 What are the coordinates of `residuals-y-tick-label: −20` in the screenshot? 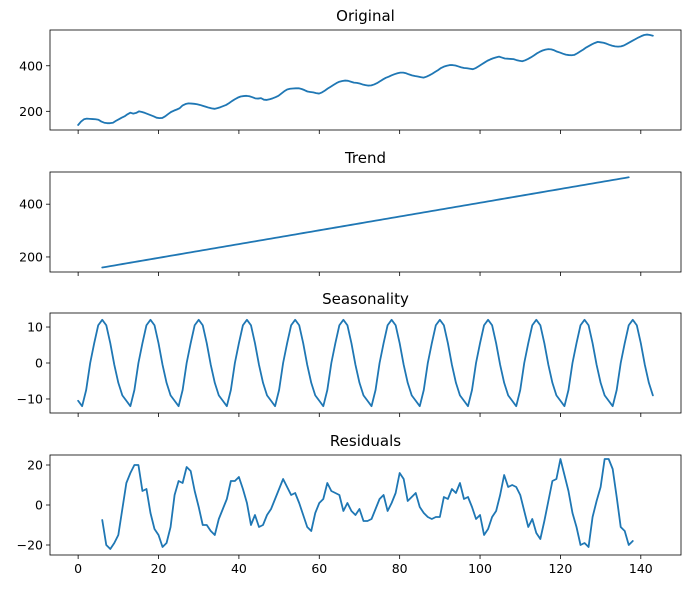 It's located at (30, 545).